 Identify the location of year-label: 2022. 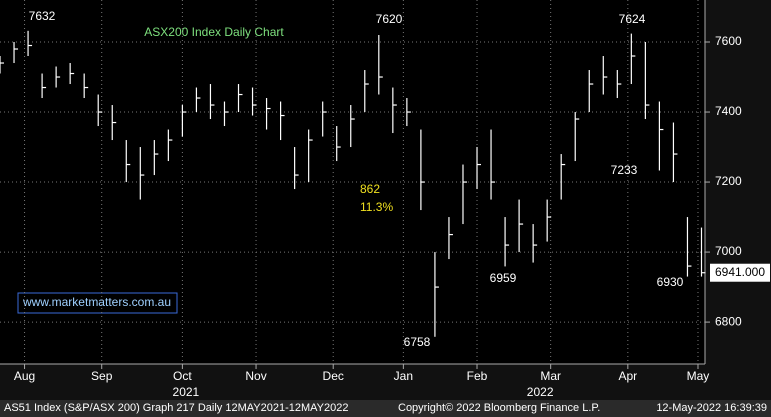
(540, 392).